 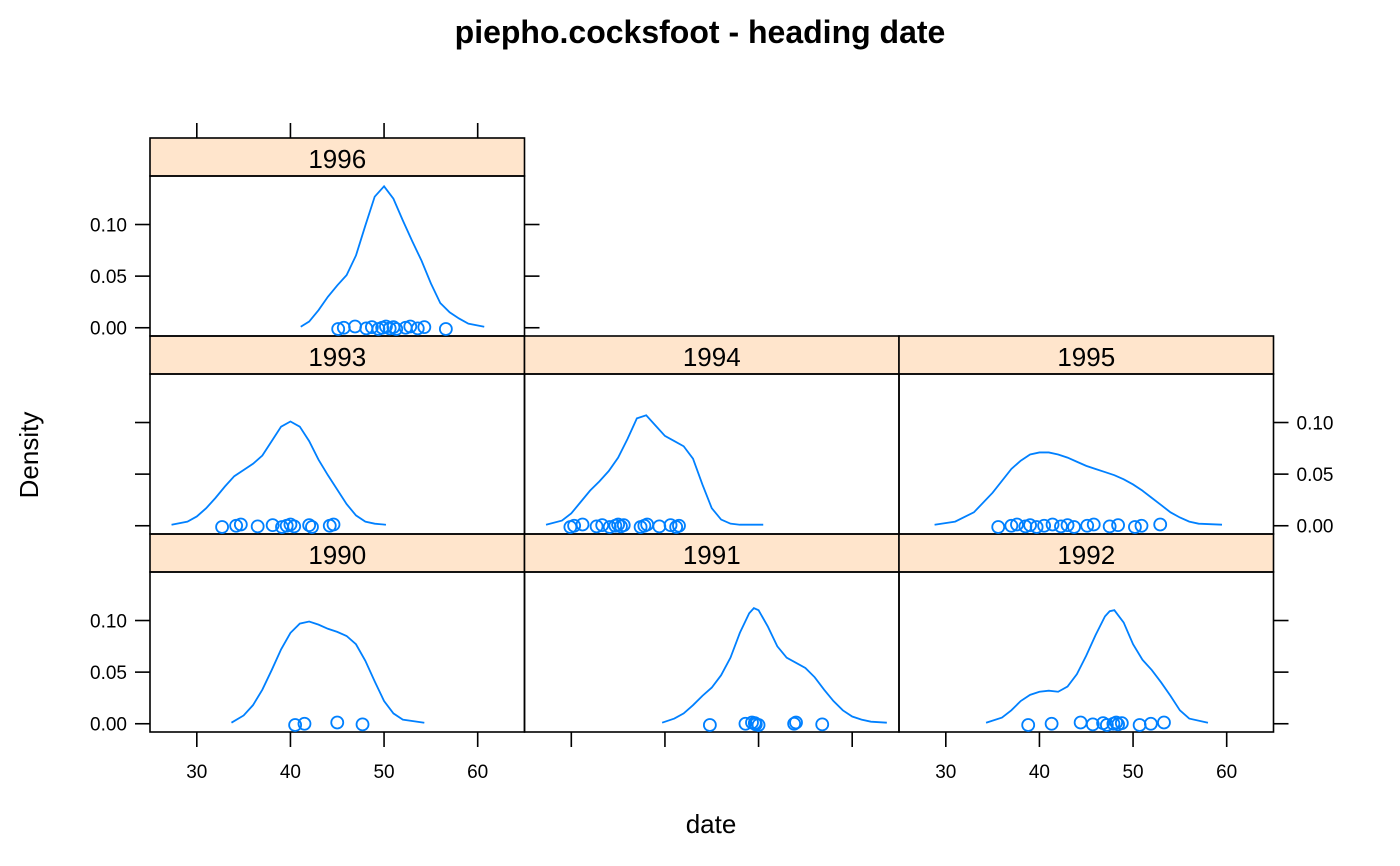 I want to click on panel-frame-1992, so click(x=1086, y=652).